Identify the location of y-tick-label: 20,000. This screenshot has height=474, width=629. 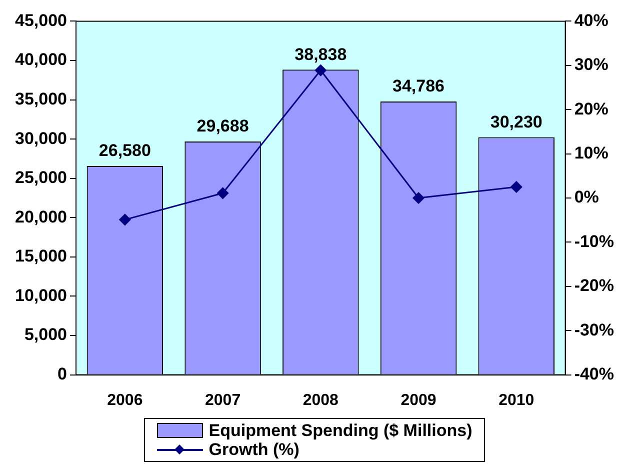
(40, 216).